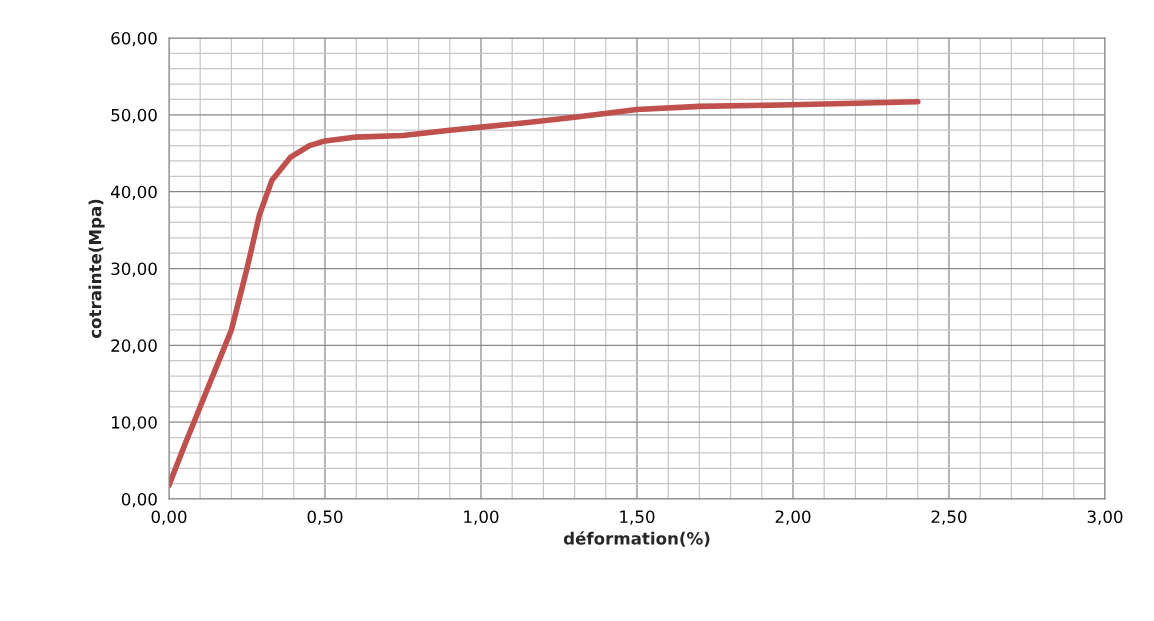 This screenshot has width=1154, height=621. I want to click on y-tick-label: 40,00, so click(133, 192).